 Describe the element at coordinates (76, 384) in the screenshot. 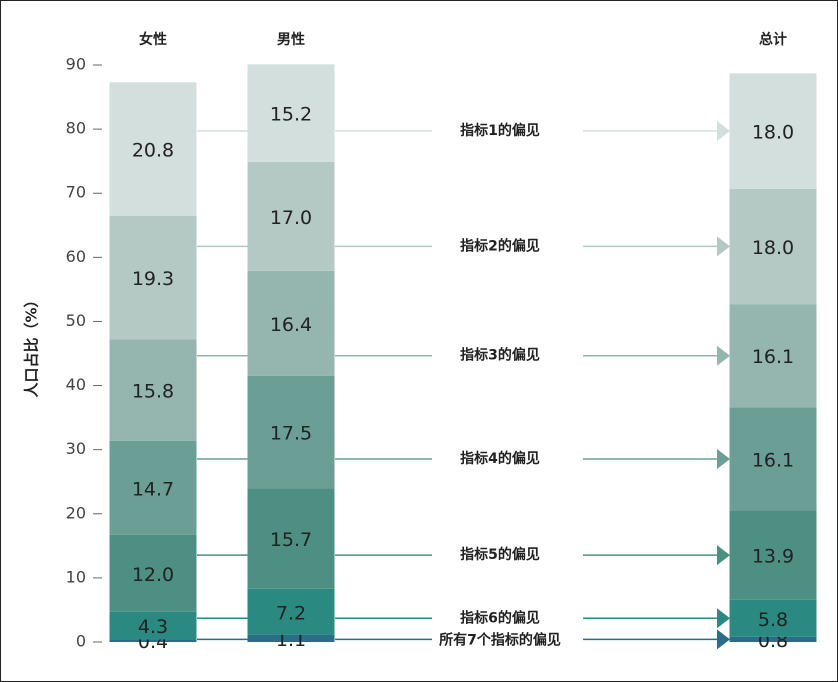

I see `y-tick-label: 40` at that location.